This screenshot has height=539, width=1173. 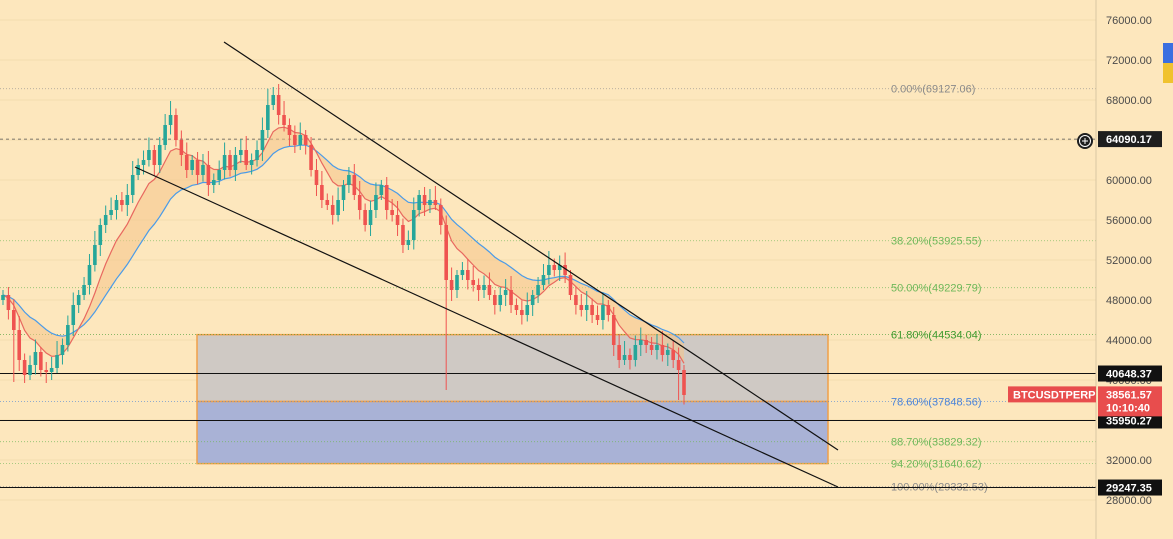 I want to click on side-toolbar-yellow-tab, so click(x=1168, y=73).